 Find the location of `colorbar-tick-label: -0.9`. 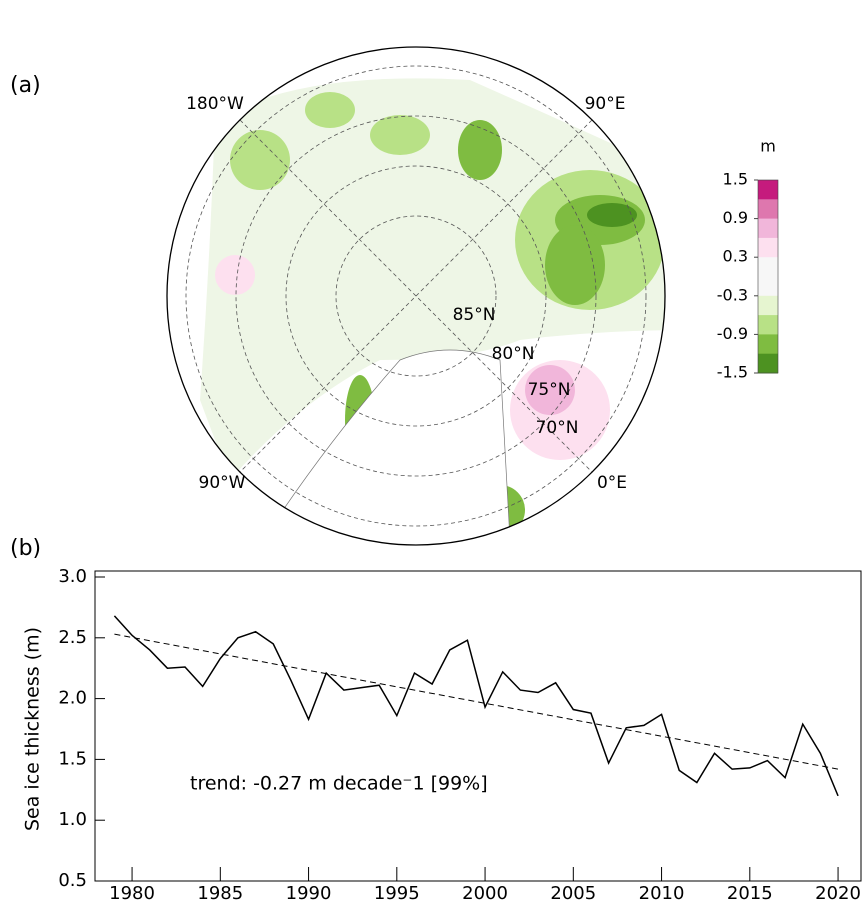

colorbar-tick-label: -0.9 is located at coordinates (732, 333).